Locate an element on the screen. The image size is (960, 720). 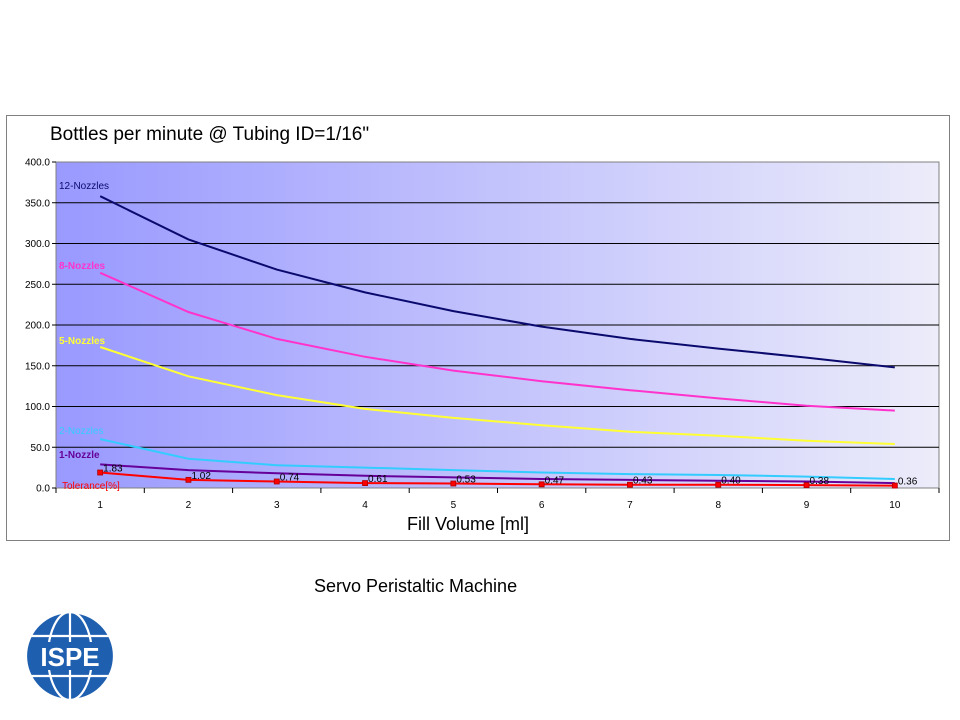
series-label: 12-Nozzles is located at coordinates (84, 186).